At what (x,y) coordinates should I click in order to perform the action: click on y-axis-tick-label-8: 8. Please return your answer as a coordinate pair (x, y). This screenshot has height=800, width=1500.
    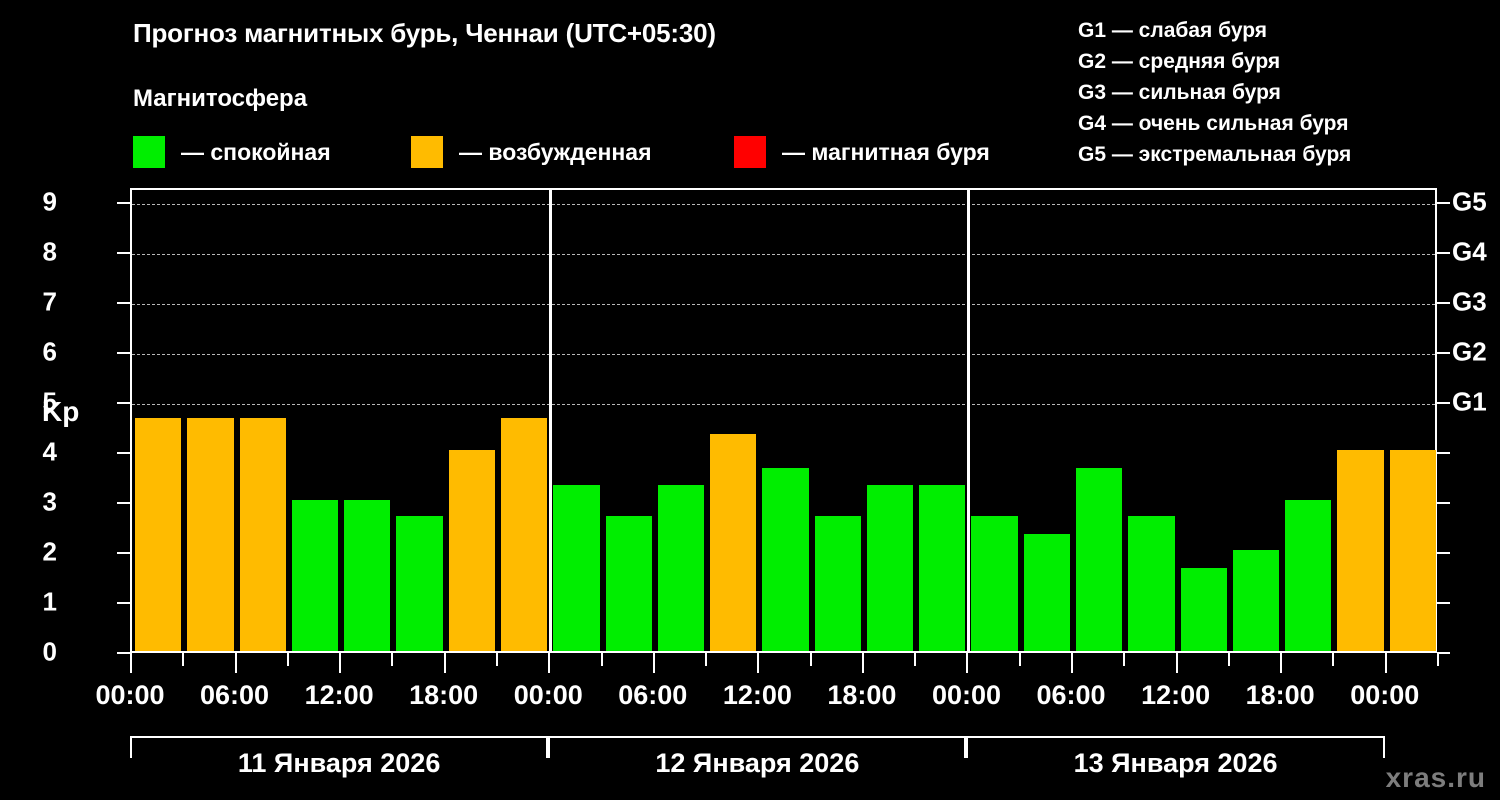
    Looking at the image, I should click on (49, 251).